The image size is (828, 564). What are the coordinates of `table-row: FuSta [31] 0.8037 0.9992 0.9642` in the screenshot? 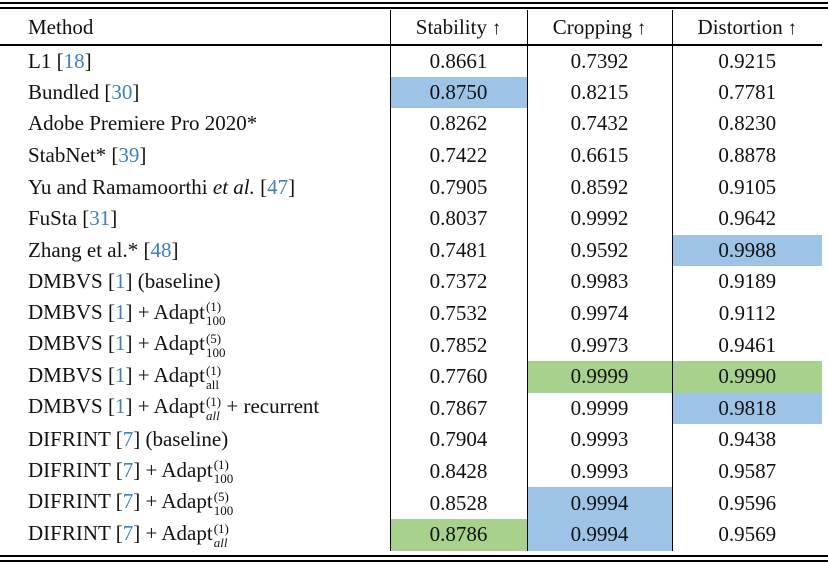 It's located at (411, 218).